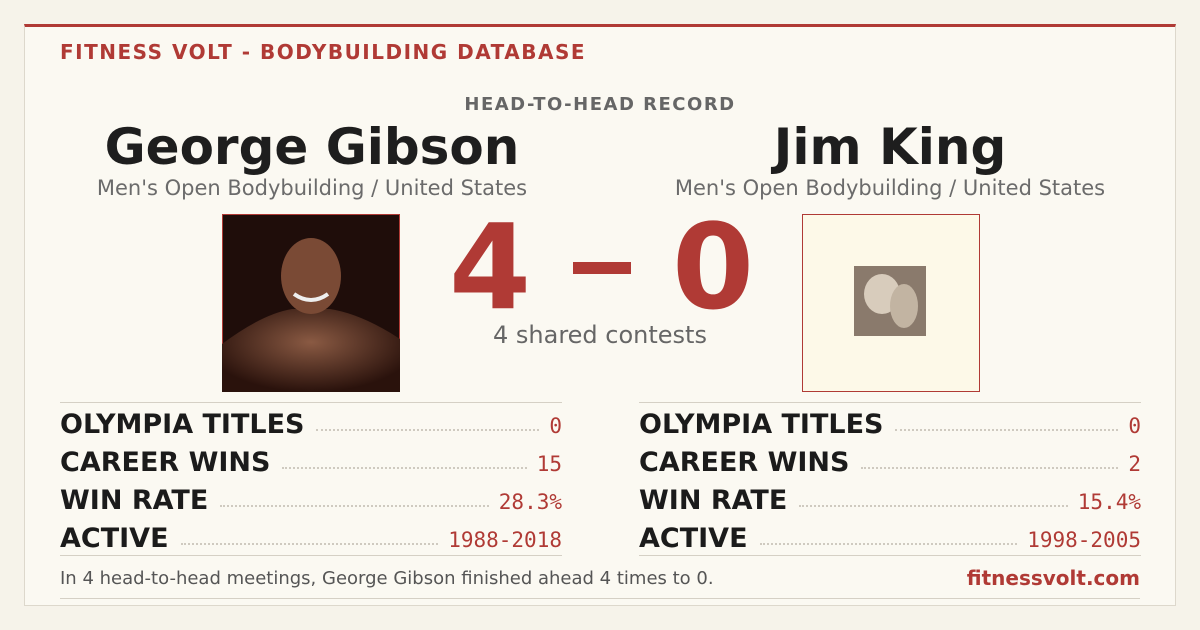  I want to click on athlete-name: George Gibson, so click(312, 147).